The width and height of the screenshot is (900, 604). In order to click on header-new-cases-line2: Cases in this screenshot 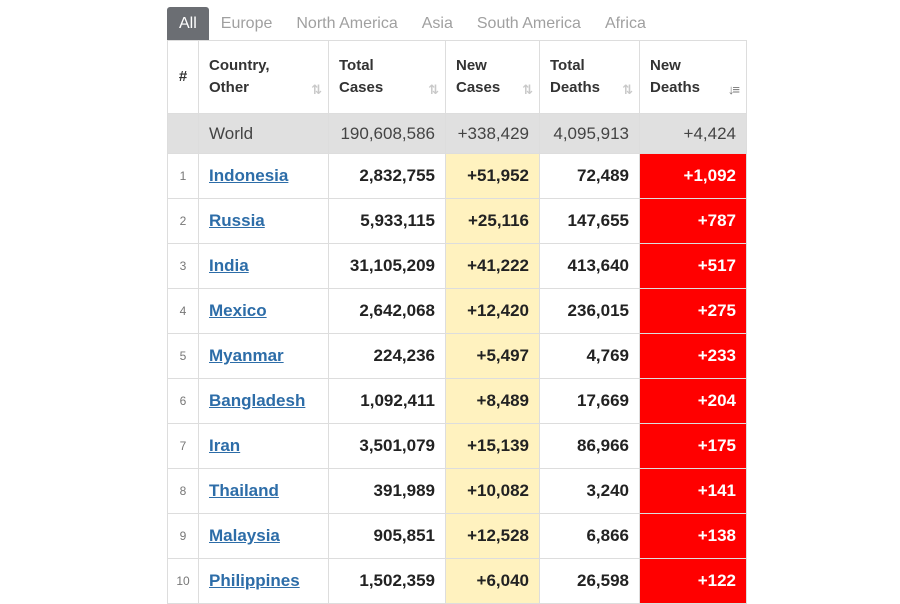, I will do `click(478, 87)`.